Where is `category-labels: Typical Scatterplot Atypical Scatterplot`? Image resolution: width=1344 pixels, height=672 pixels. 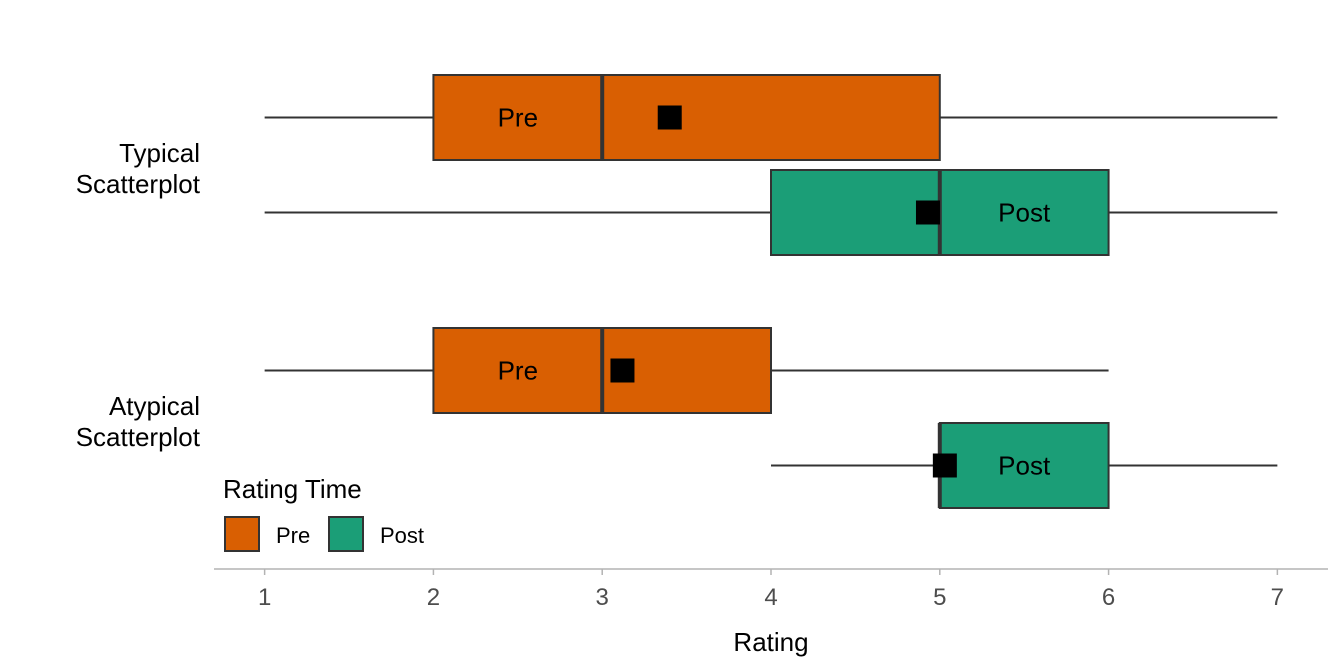
category-labels: Typical Scatterplot Atypical Scatterplot is located at coordinates (138, 295).